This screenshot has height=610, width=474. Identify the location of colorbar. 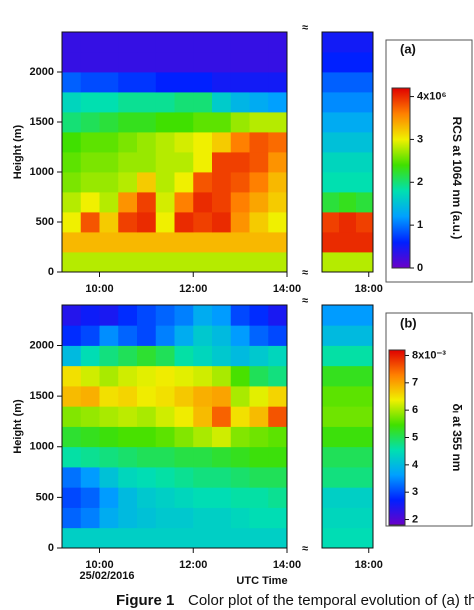
(401, 178).